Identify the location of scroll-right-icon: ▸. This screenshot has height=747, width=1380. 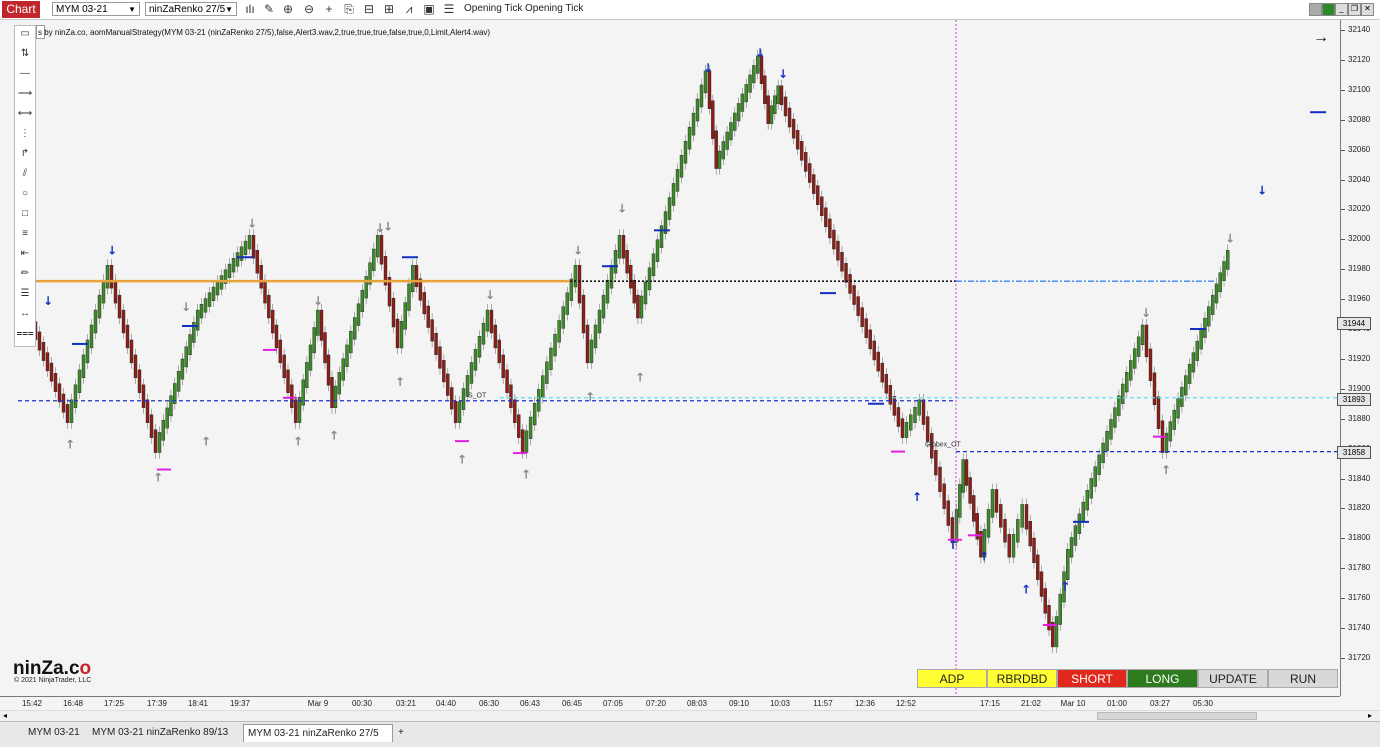
(1370, 715).